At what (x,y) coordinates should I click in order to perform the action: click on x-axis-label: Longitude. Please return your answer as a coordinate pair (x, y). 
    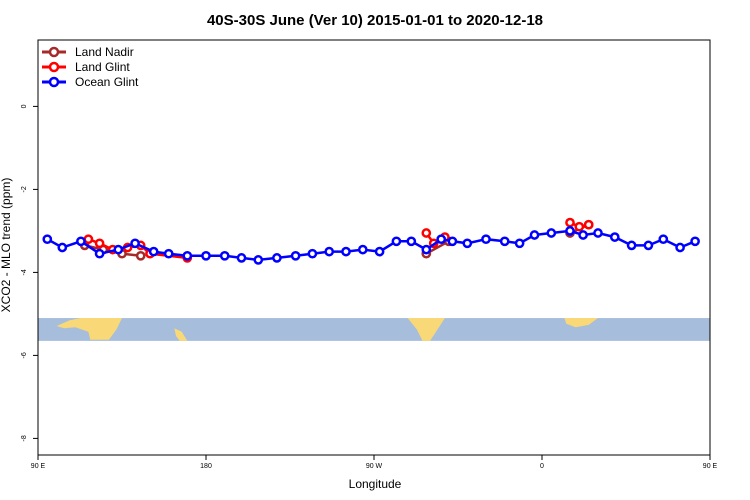
    Looking at the image, I should click on (375, 484).